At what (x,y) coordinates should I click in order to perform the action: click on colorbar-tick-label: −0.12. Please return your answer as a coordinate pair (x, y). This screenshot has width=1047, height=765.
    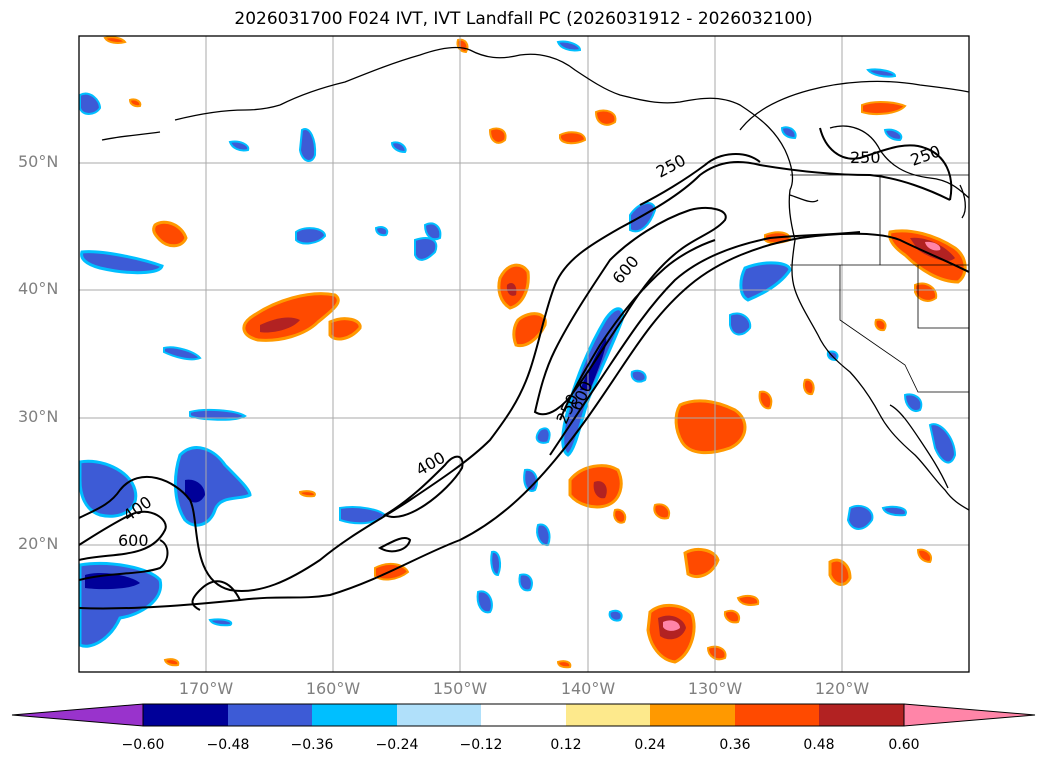
    Looking at the image, I should click on (481, 745).